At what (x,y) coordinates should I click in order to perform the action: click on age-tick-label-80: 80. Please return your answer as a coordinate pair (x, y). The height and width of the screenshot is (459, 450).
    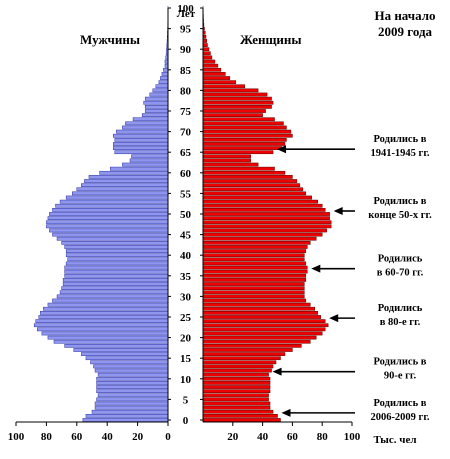
    Looking at the image, I should click on (186, 91).